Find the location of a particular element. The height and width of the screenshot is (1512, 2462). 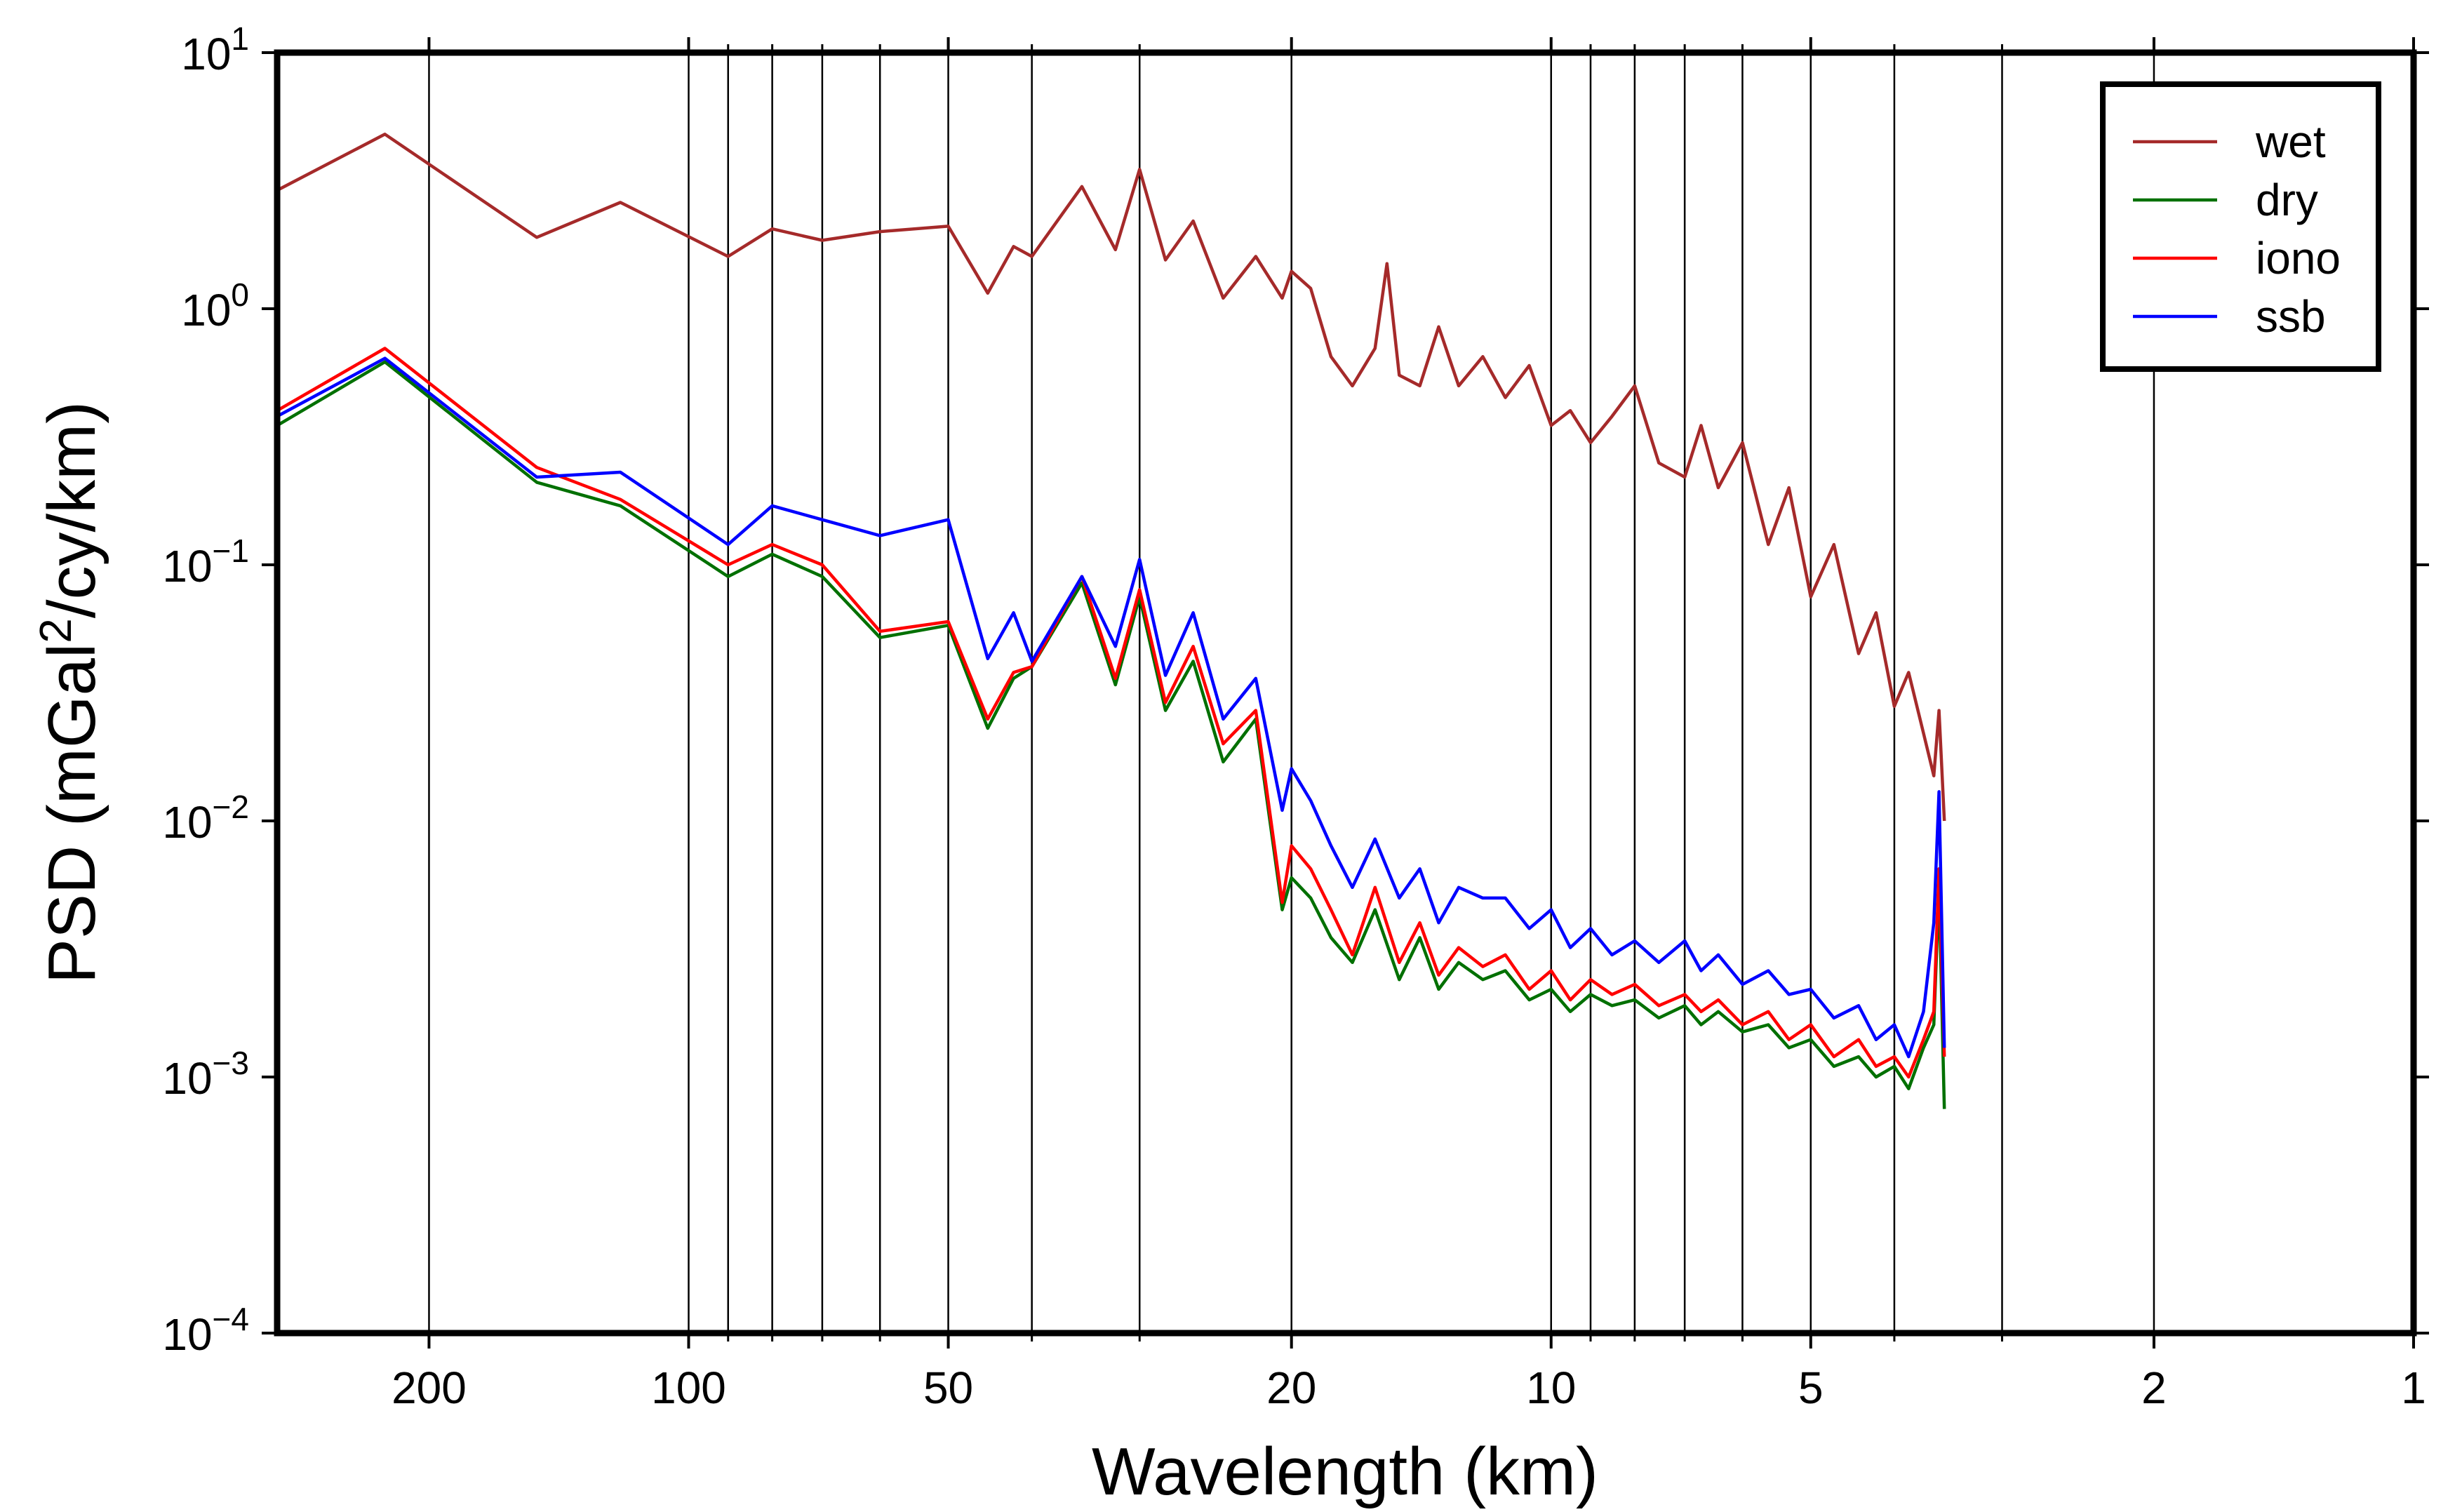

y-axis-title: PSD (mGal2/cy/km) is located at coordinates (69, 692).